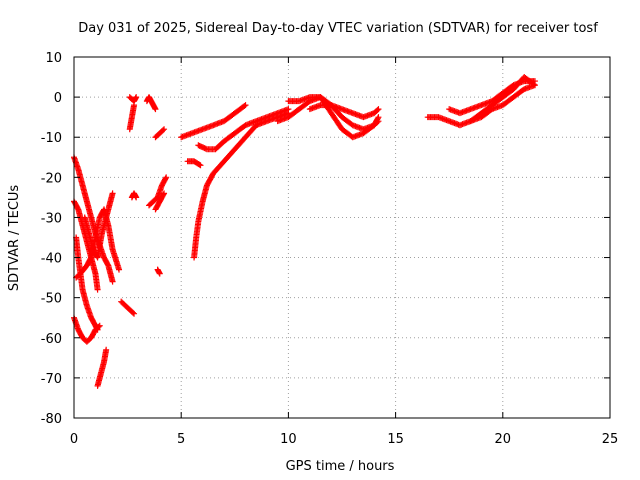 The height and width of the screenshot is (480, 640). I want to click on x-tick-label: 10, so click(288, 439).